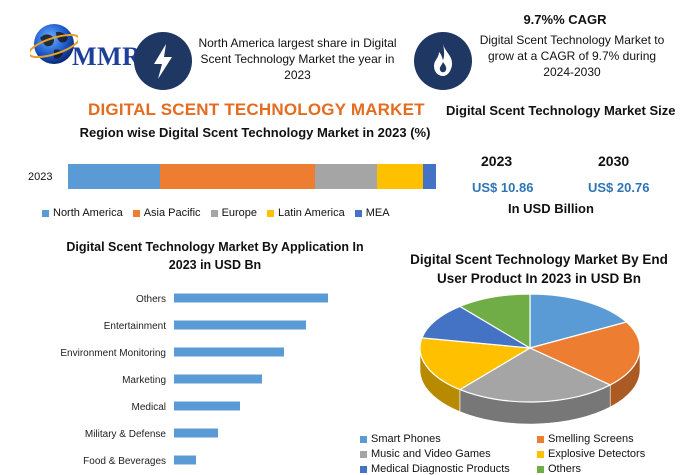 Image resolution: width=699 pixels, height=475 pixels. Describe the element at coordinates (565, 469) in the screenshot. I see `legend-label: Others` at that location.